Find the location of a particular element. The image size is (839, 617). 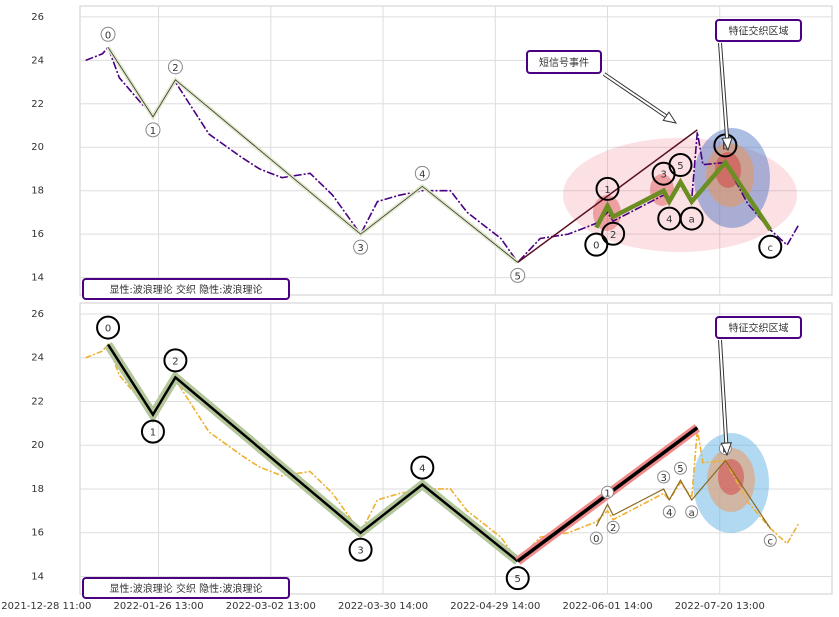

x-tick-label: 2022-01-26 13:00 is located at coordinates (159, 606).